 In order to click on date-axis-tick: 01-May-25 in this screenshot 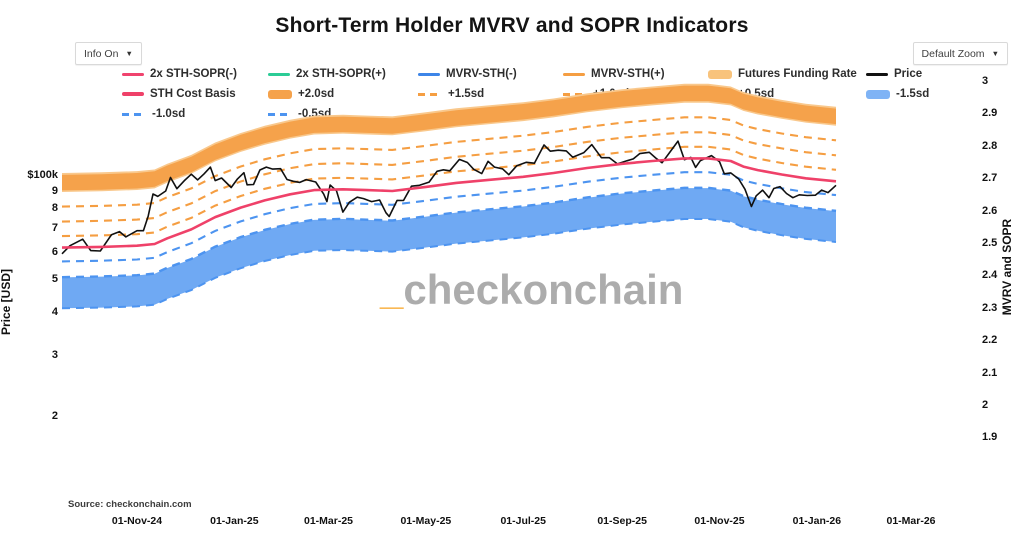, I will do `click(426, 521)`.